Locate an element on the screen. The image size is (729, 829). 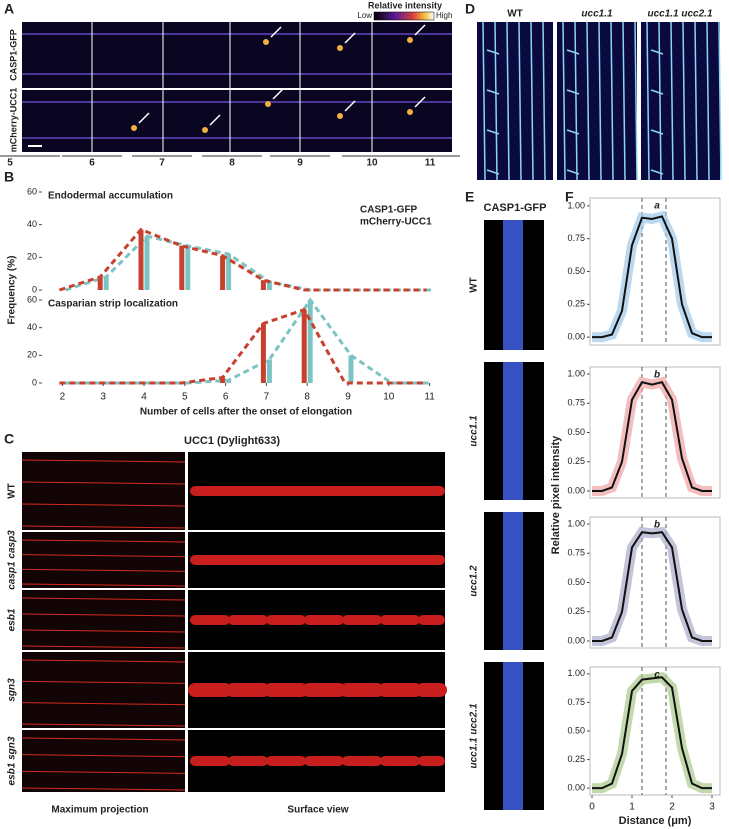
x-tick-label: 7 is located at coordinates (267, 397).